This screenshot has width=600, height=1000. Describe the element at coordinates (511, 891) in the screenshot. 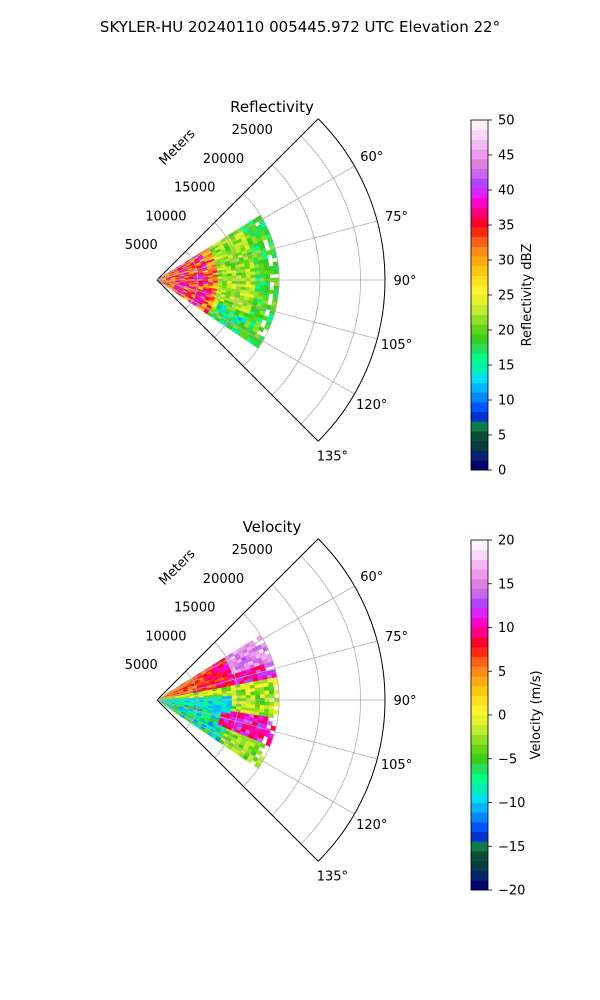

I see `velocity-colorbar-tick-label: −20` at that location.